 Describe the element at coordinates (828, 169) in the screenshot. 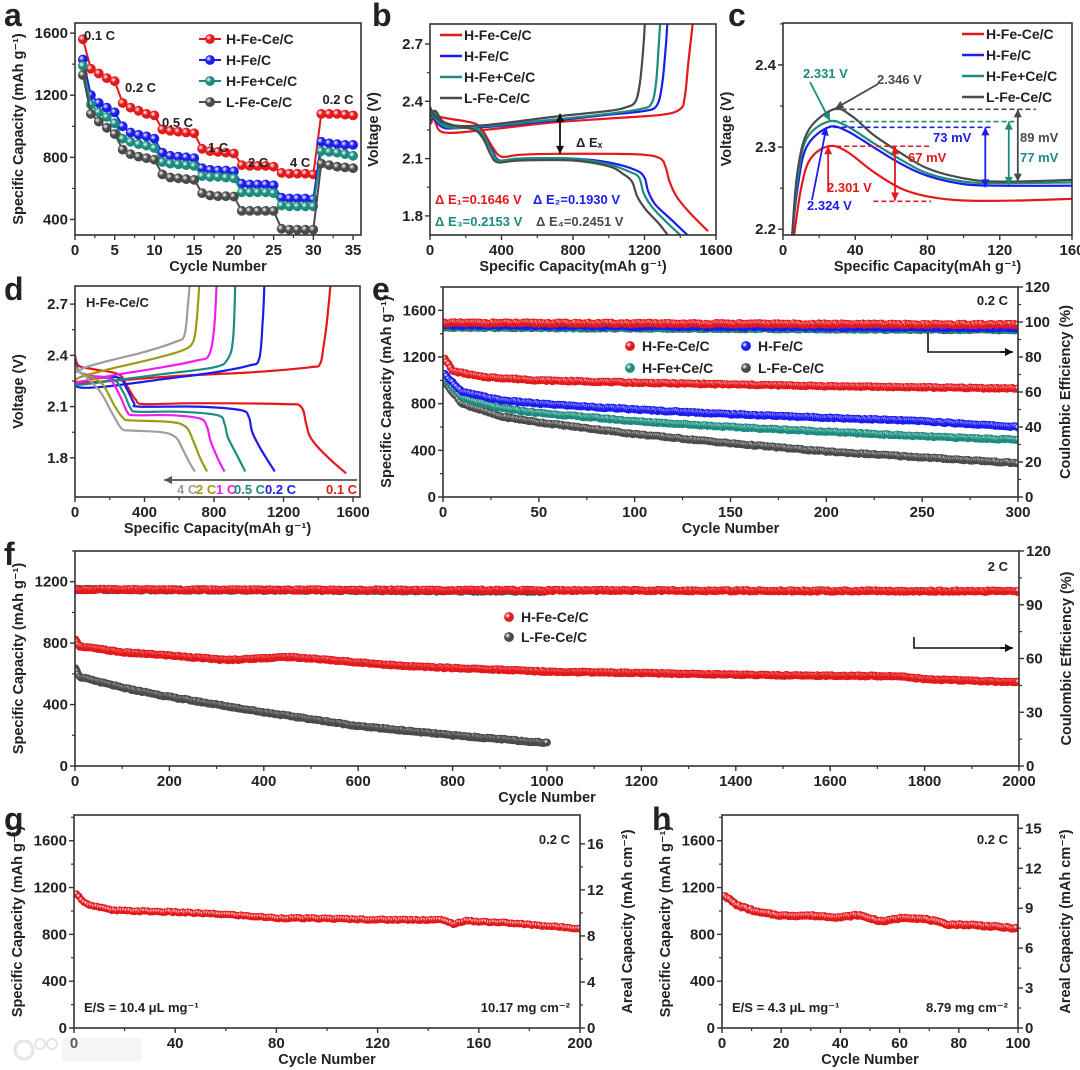

I see `pointer-arrow-red` at that location.